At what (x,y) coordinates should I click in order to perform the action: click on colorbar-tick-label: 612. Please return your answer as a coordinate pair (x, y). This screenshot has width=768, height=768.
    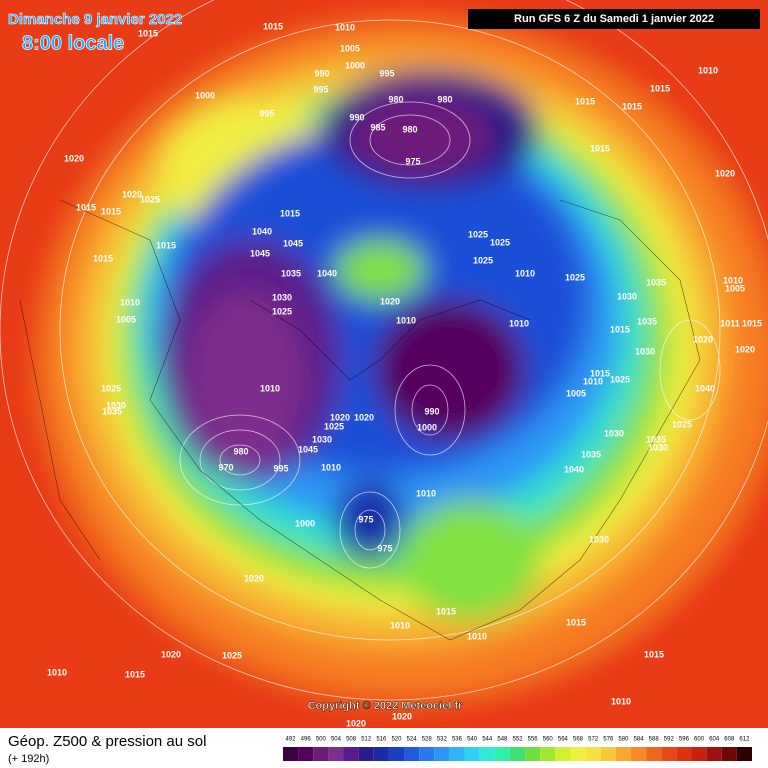
    Looking at the image, I should click on (744, 740).